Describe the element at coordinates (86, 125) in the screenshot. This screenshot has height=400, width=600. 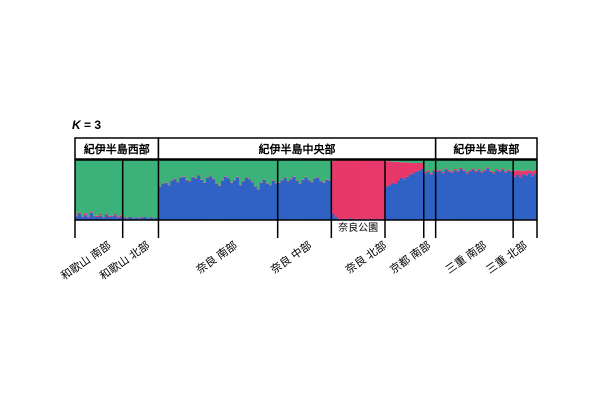
I see `k-value-label: K = 3` at that location.